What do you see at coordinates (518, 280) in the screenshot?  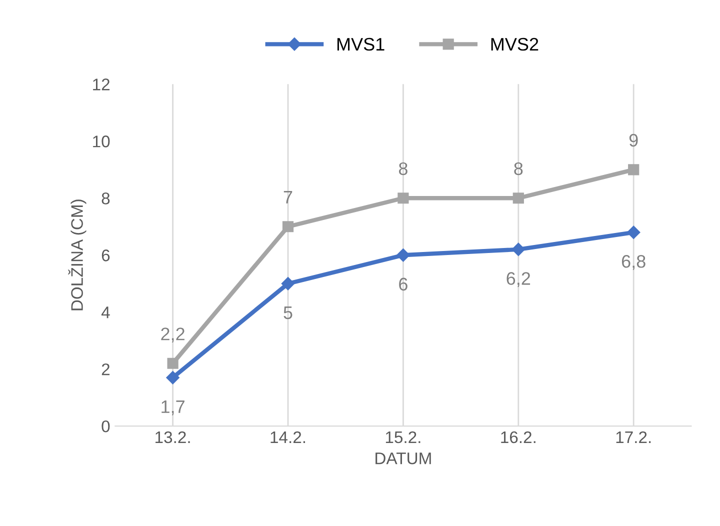 I see `data-label: 6,2` at bounding box center [518, 280].